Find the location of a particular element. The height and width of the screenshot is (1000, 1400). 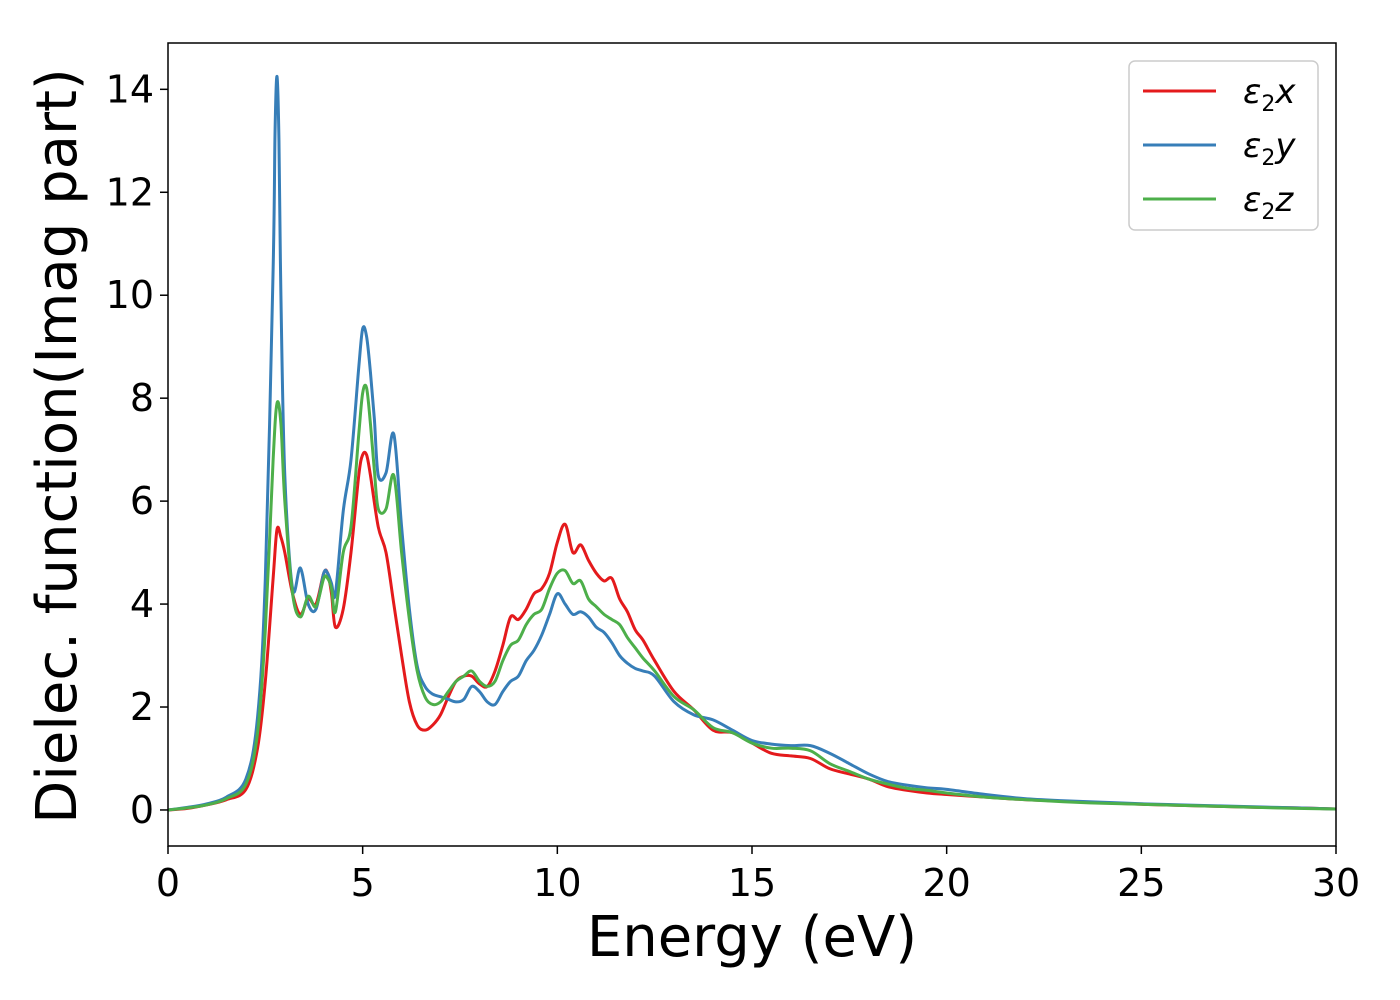

legend-label-z: ε2z is located at coordinates (1268, 202).